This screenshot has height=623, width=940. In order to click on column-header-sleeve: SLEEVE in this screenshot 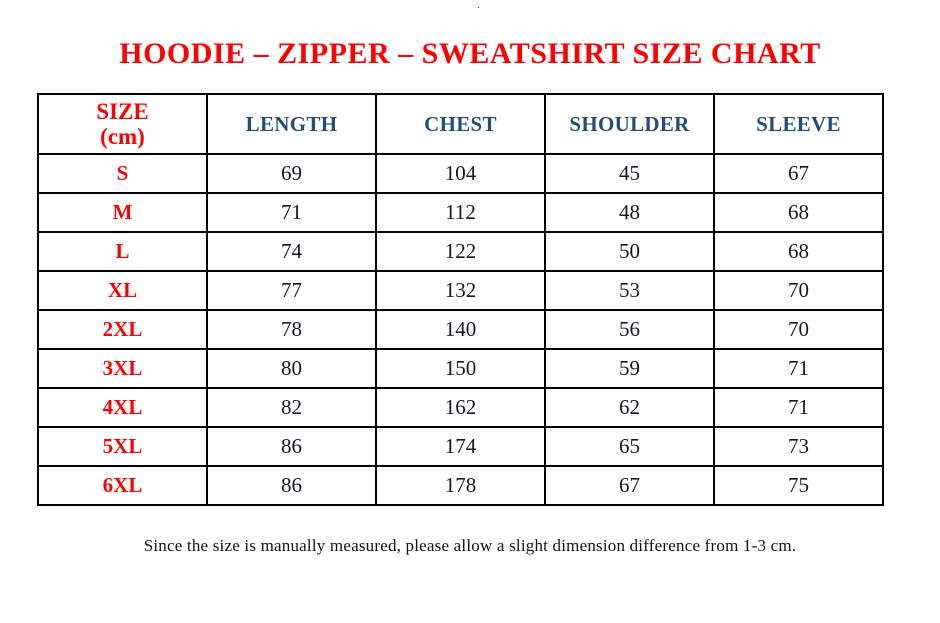, I will do `click(798, 124)`.